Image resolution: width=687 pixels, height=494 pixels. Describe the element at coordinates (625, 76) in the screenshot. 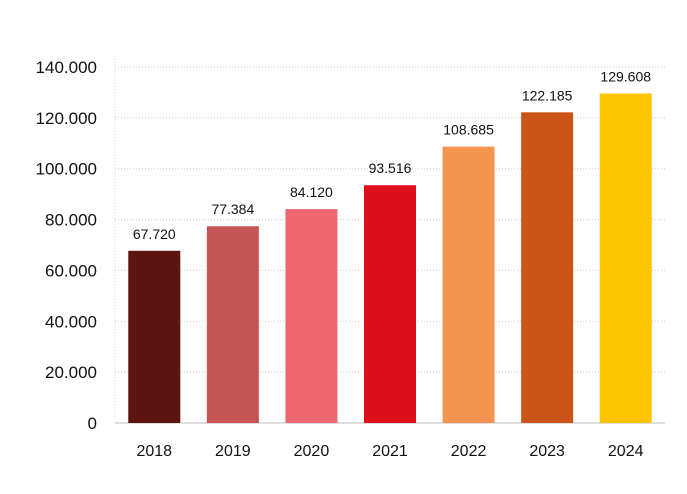

I see `data-label-2024: 129.608` at that location.